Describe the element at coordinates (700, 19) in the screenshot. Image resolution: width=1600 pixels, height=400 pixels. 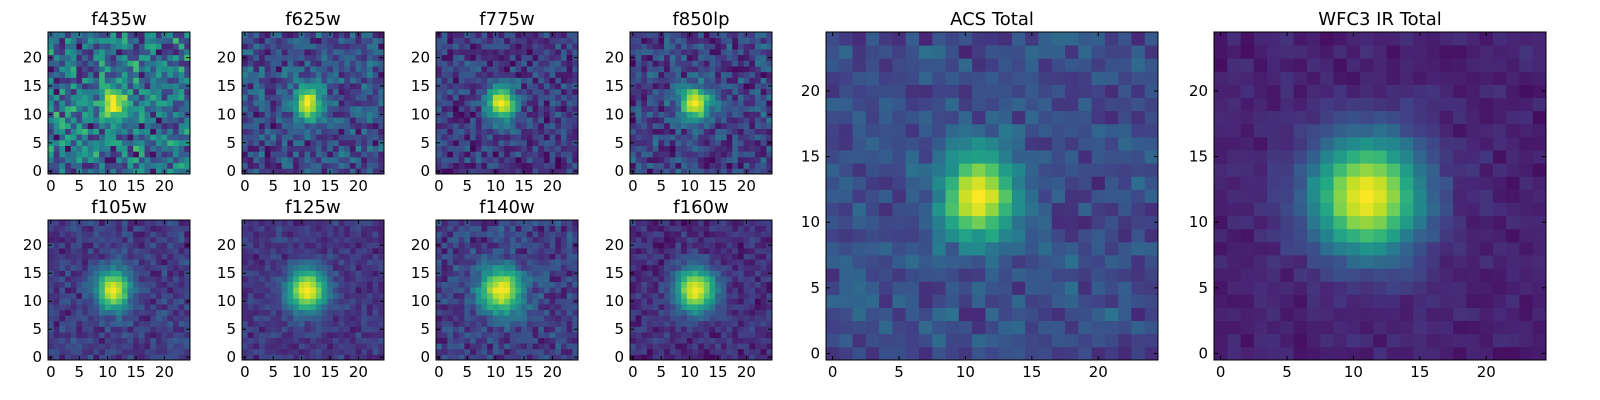
I see `chart-title: f850lp` at that location.